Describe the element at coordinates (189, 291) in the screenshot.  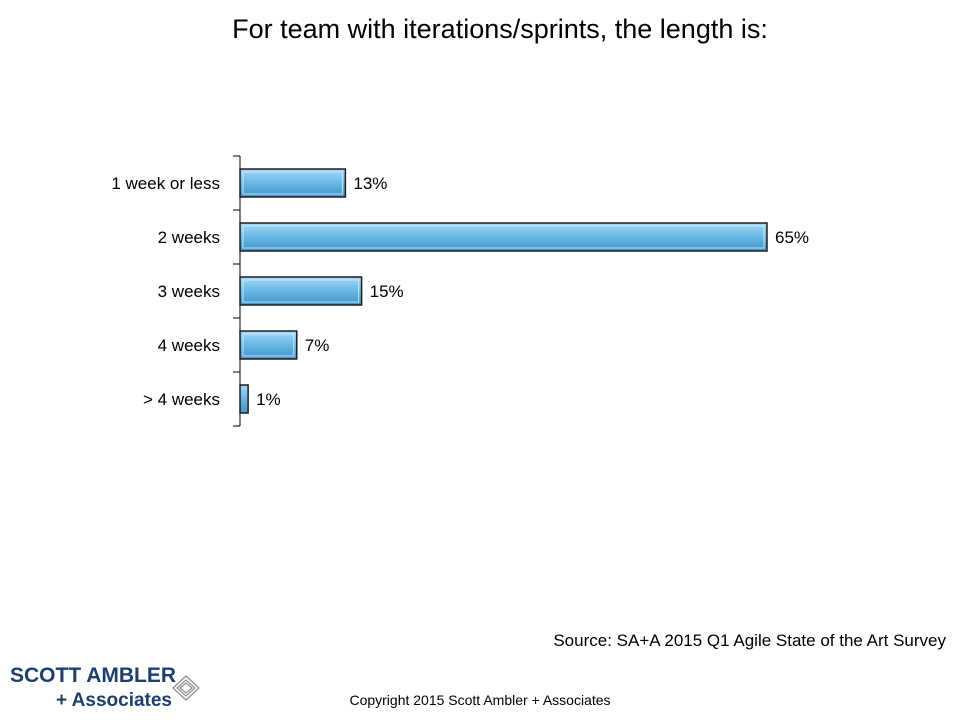
I see `category-label: 3 weeks` at that location.